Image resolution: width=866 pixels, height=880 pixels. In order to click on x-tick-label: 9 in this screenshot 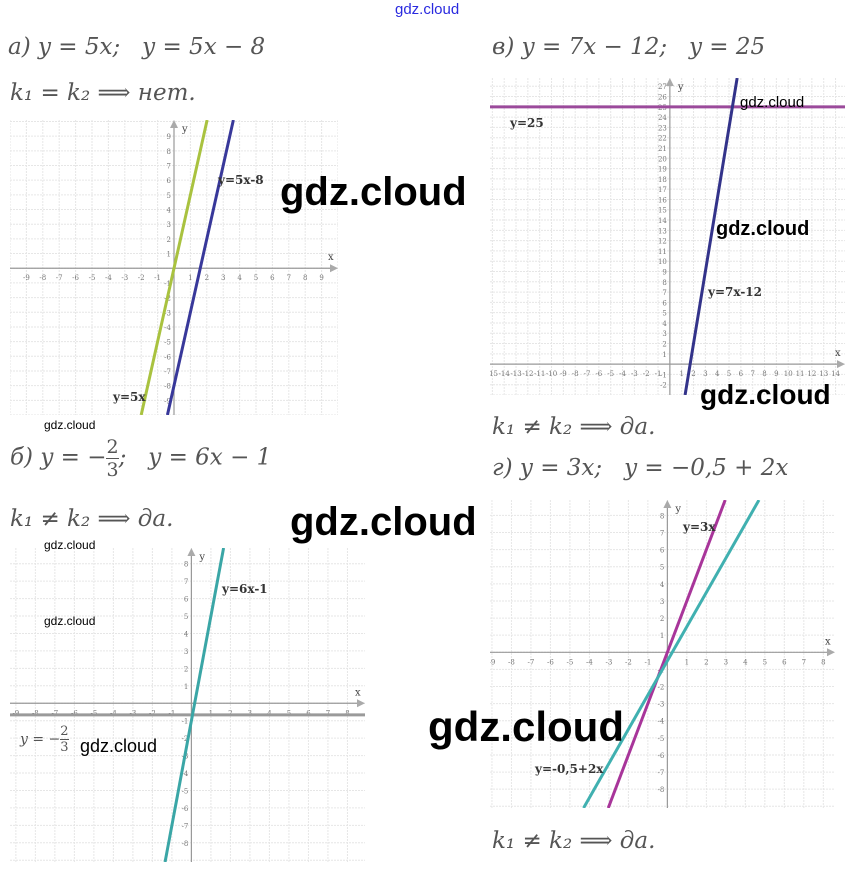, I will do `click(776, 374)`.